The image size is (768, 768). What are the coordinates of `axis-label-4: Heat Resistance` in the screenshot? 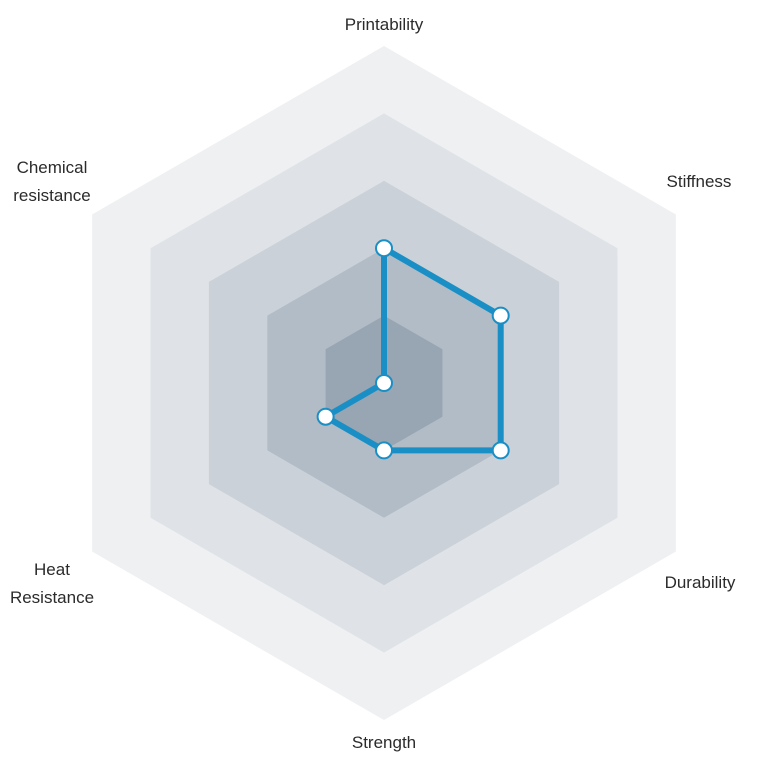 It's located at (52, 583).